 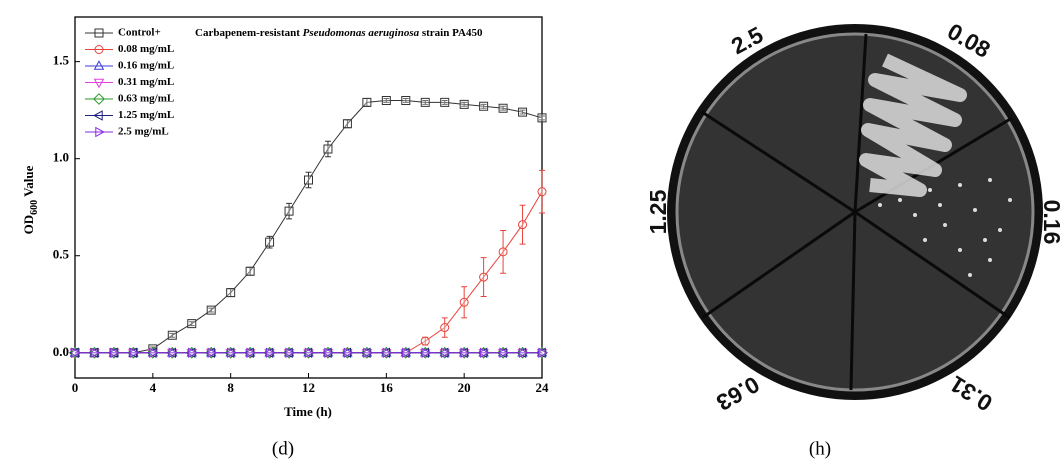 I want to click on x-axis-label: Time (h), so click(x=308, y=411).